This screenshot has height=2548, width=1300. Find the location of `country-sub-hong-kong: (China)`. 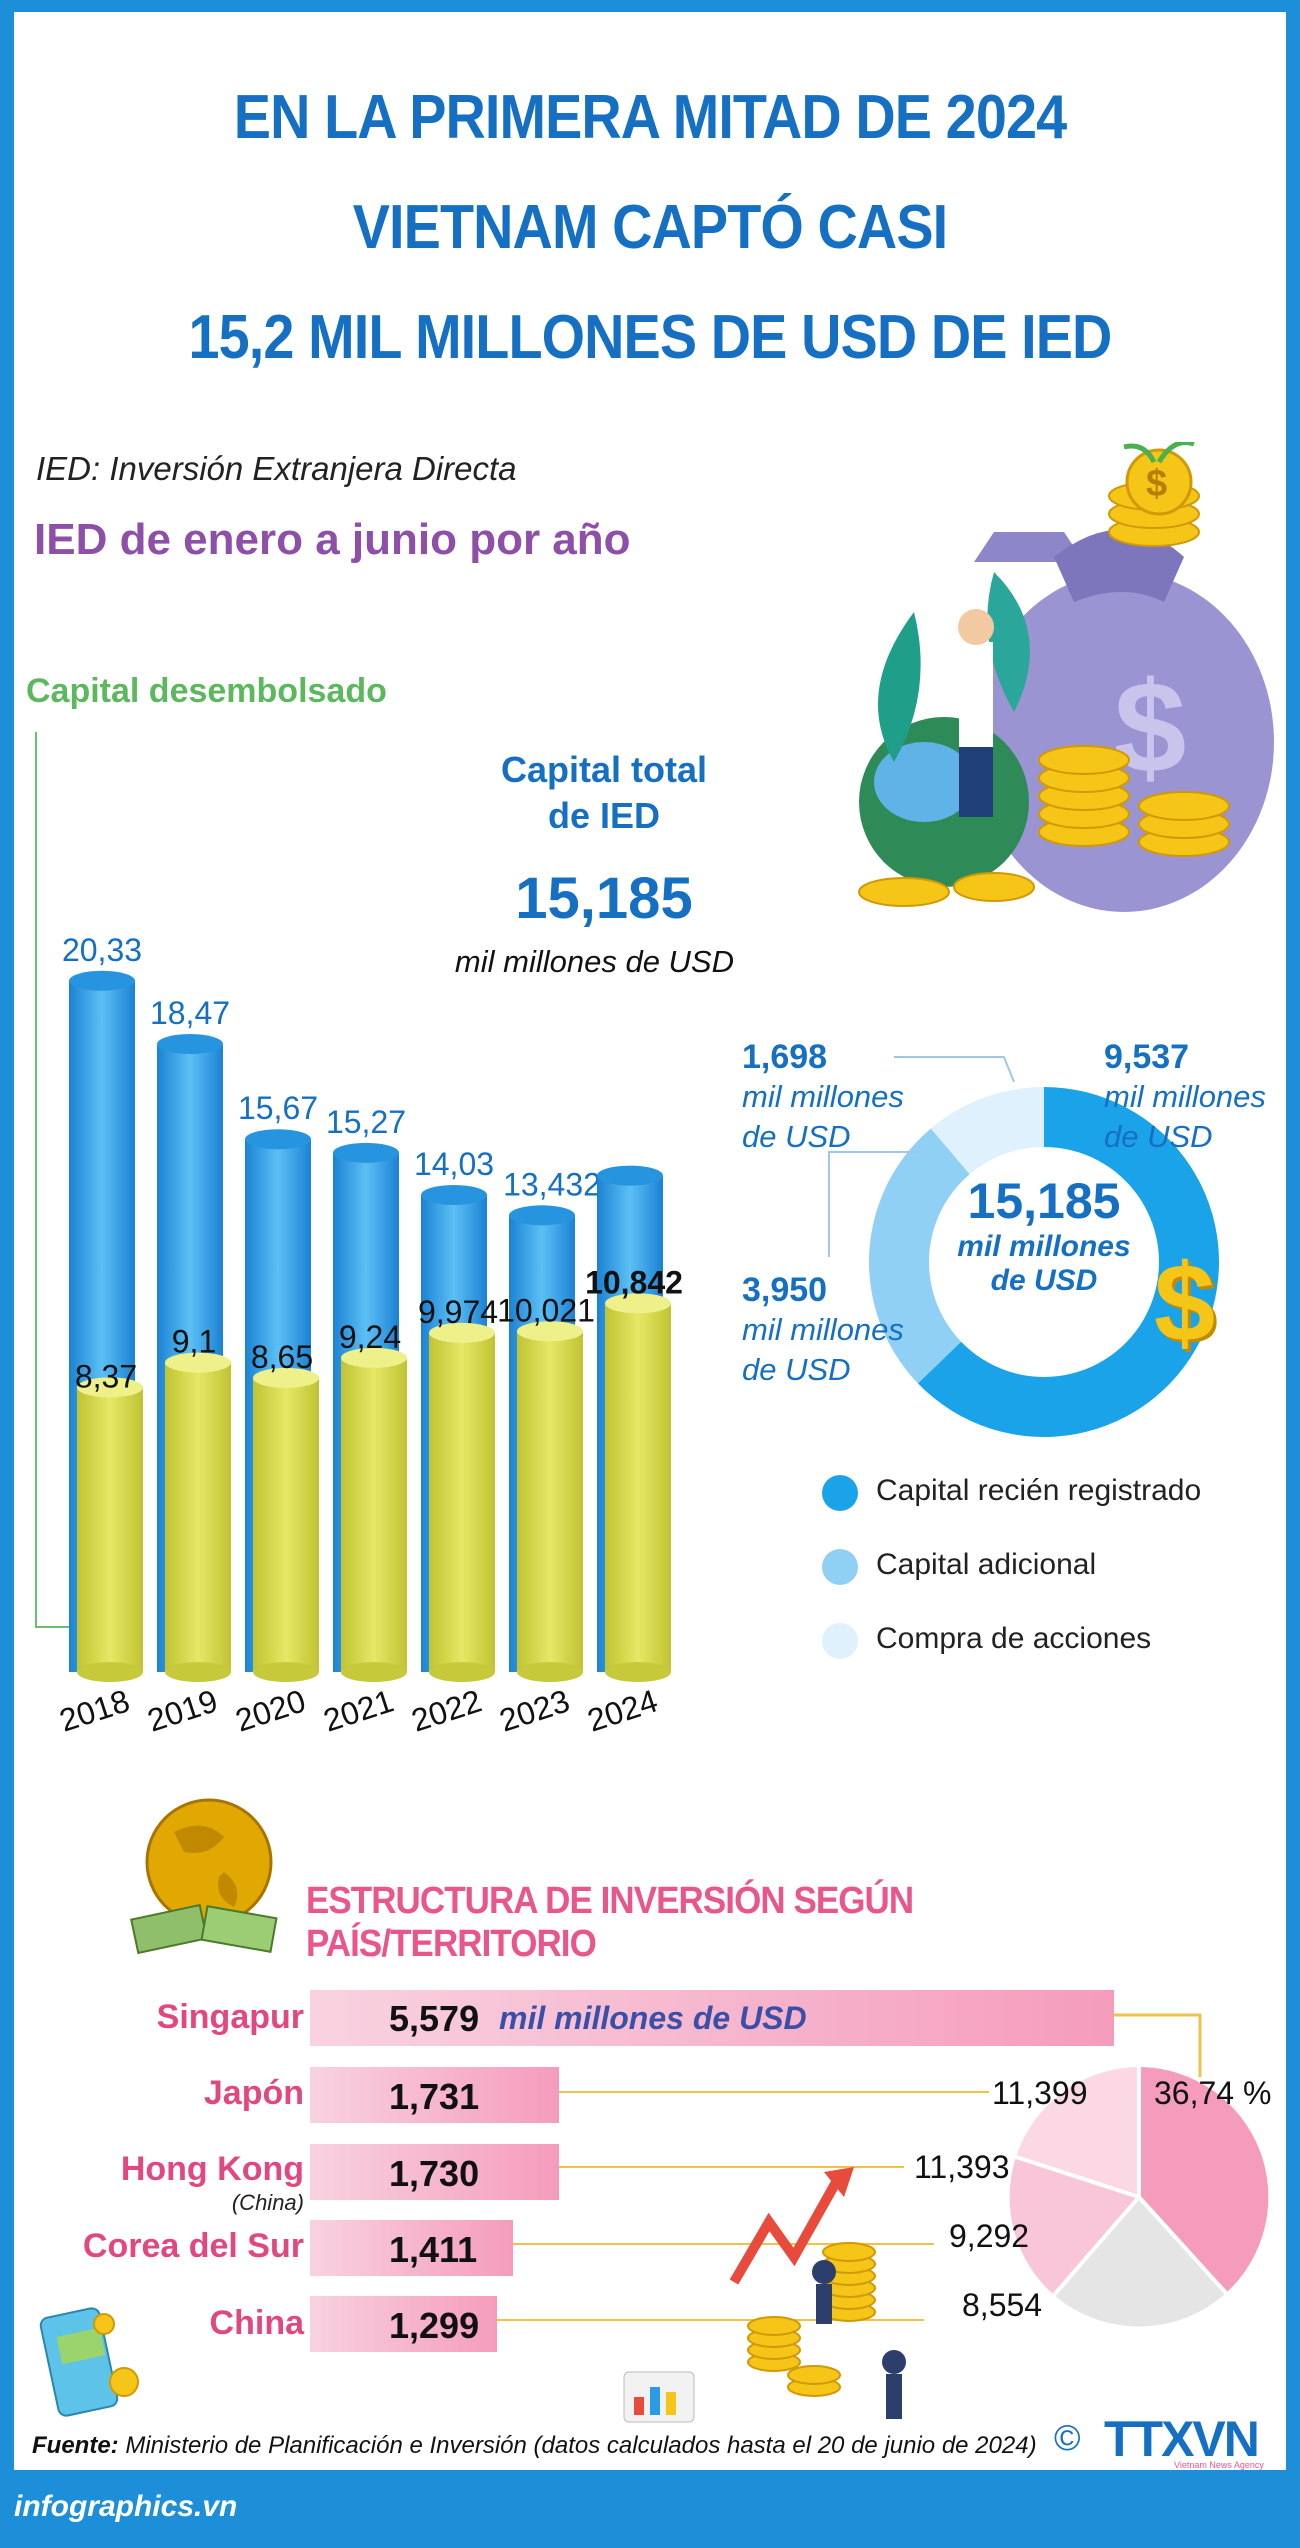

country-sub-hong-kong: (China) is located at coordinates (267, 2202).